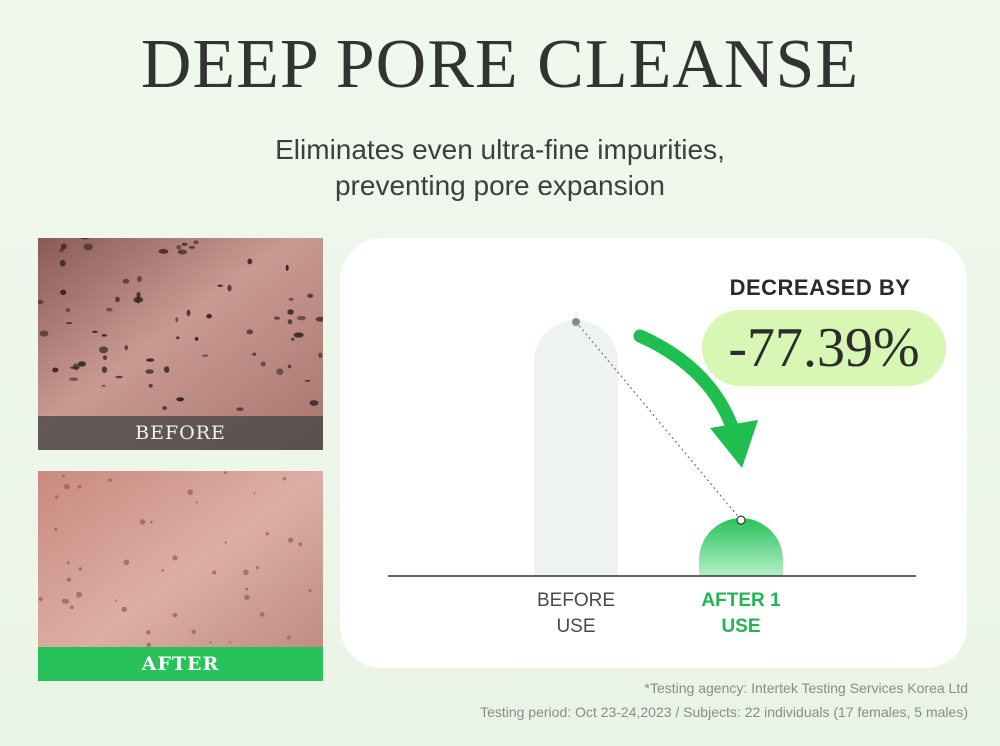 The height and width of the screenshot is (746, 1000). I want to click on subtitle-line-1: Eliminates even ultra-fine impurities,, so click(500, 149).